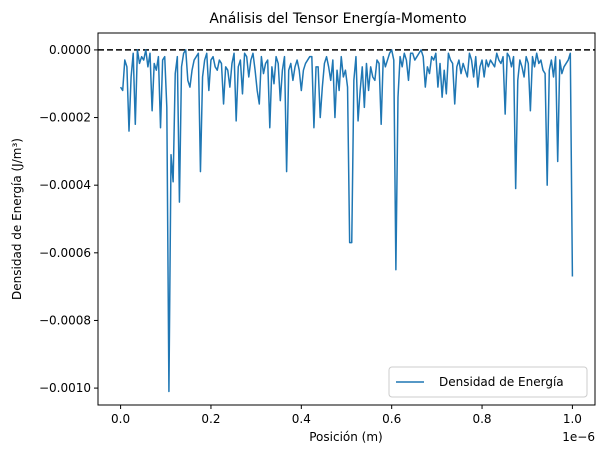 The height and width of the screenshot is (455, 605). I want to click on y-tick-label: 0.0000, so click(70, 50).